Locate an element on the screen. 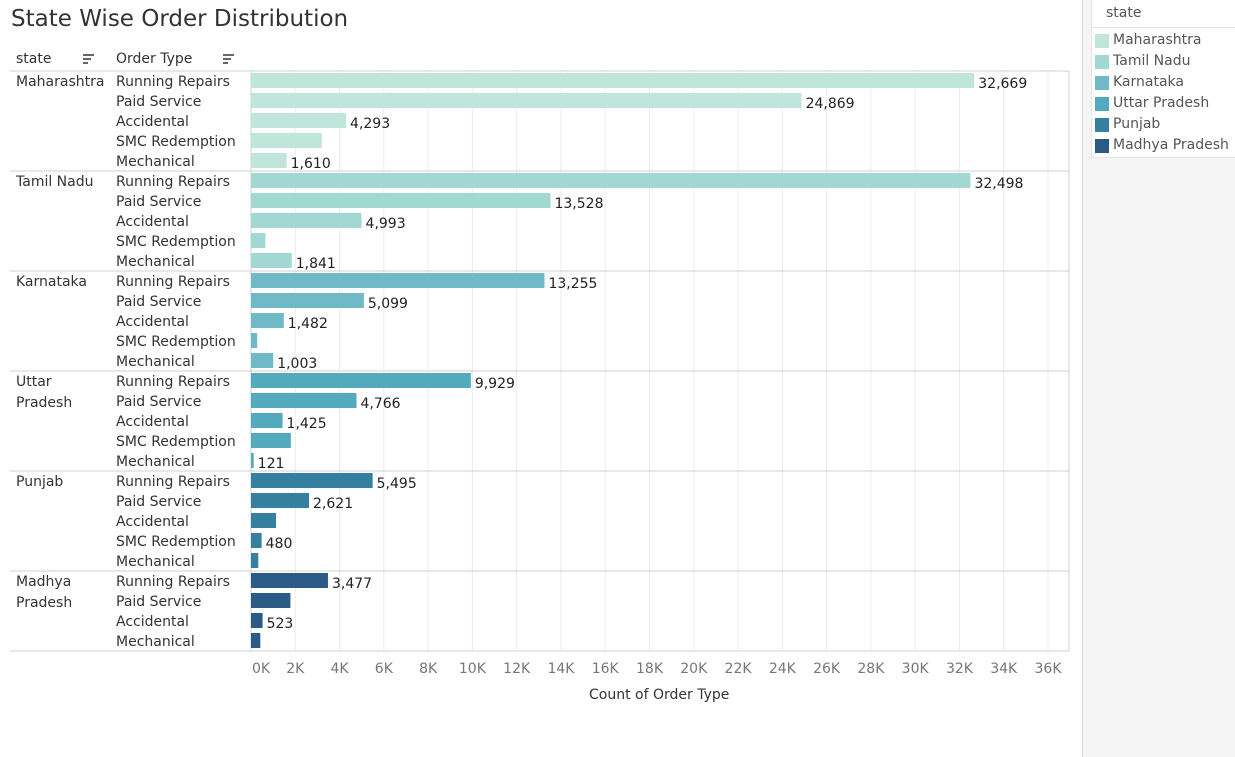  state-label: Punjab is located at coordinates (39, 482).